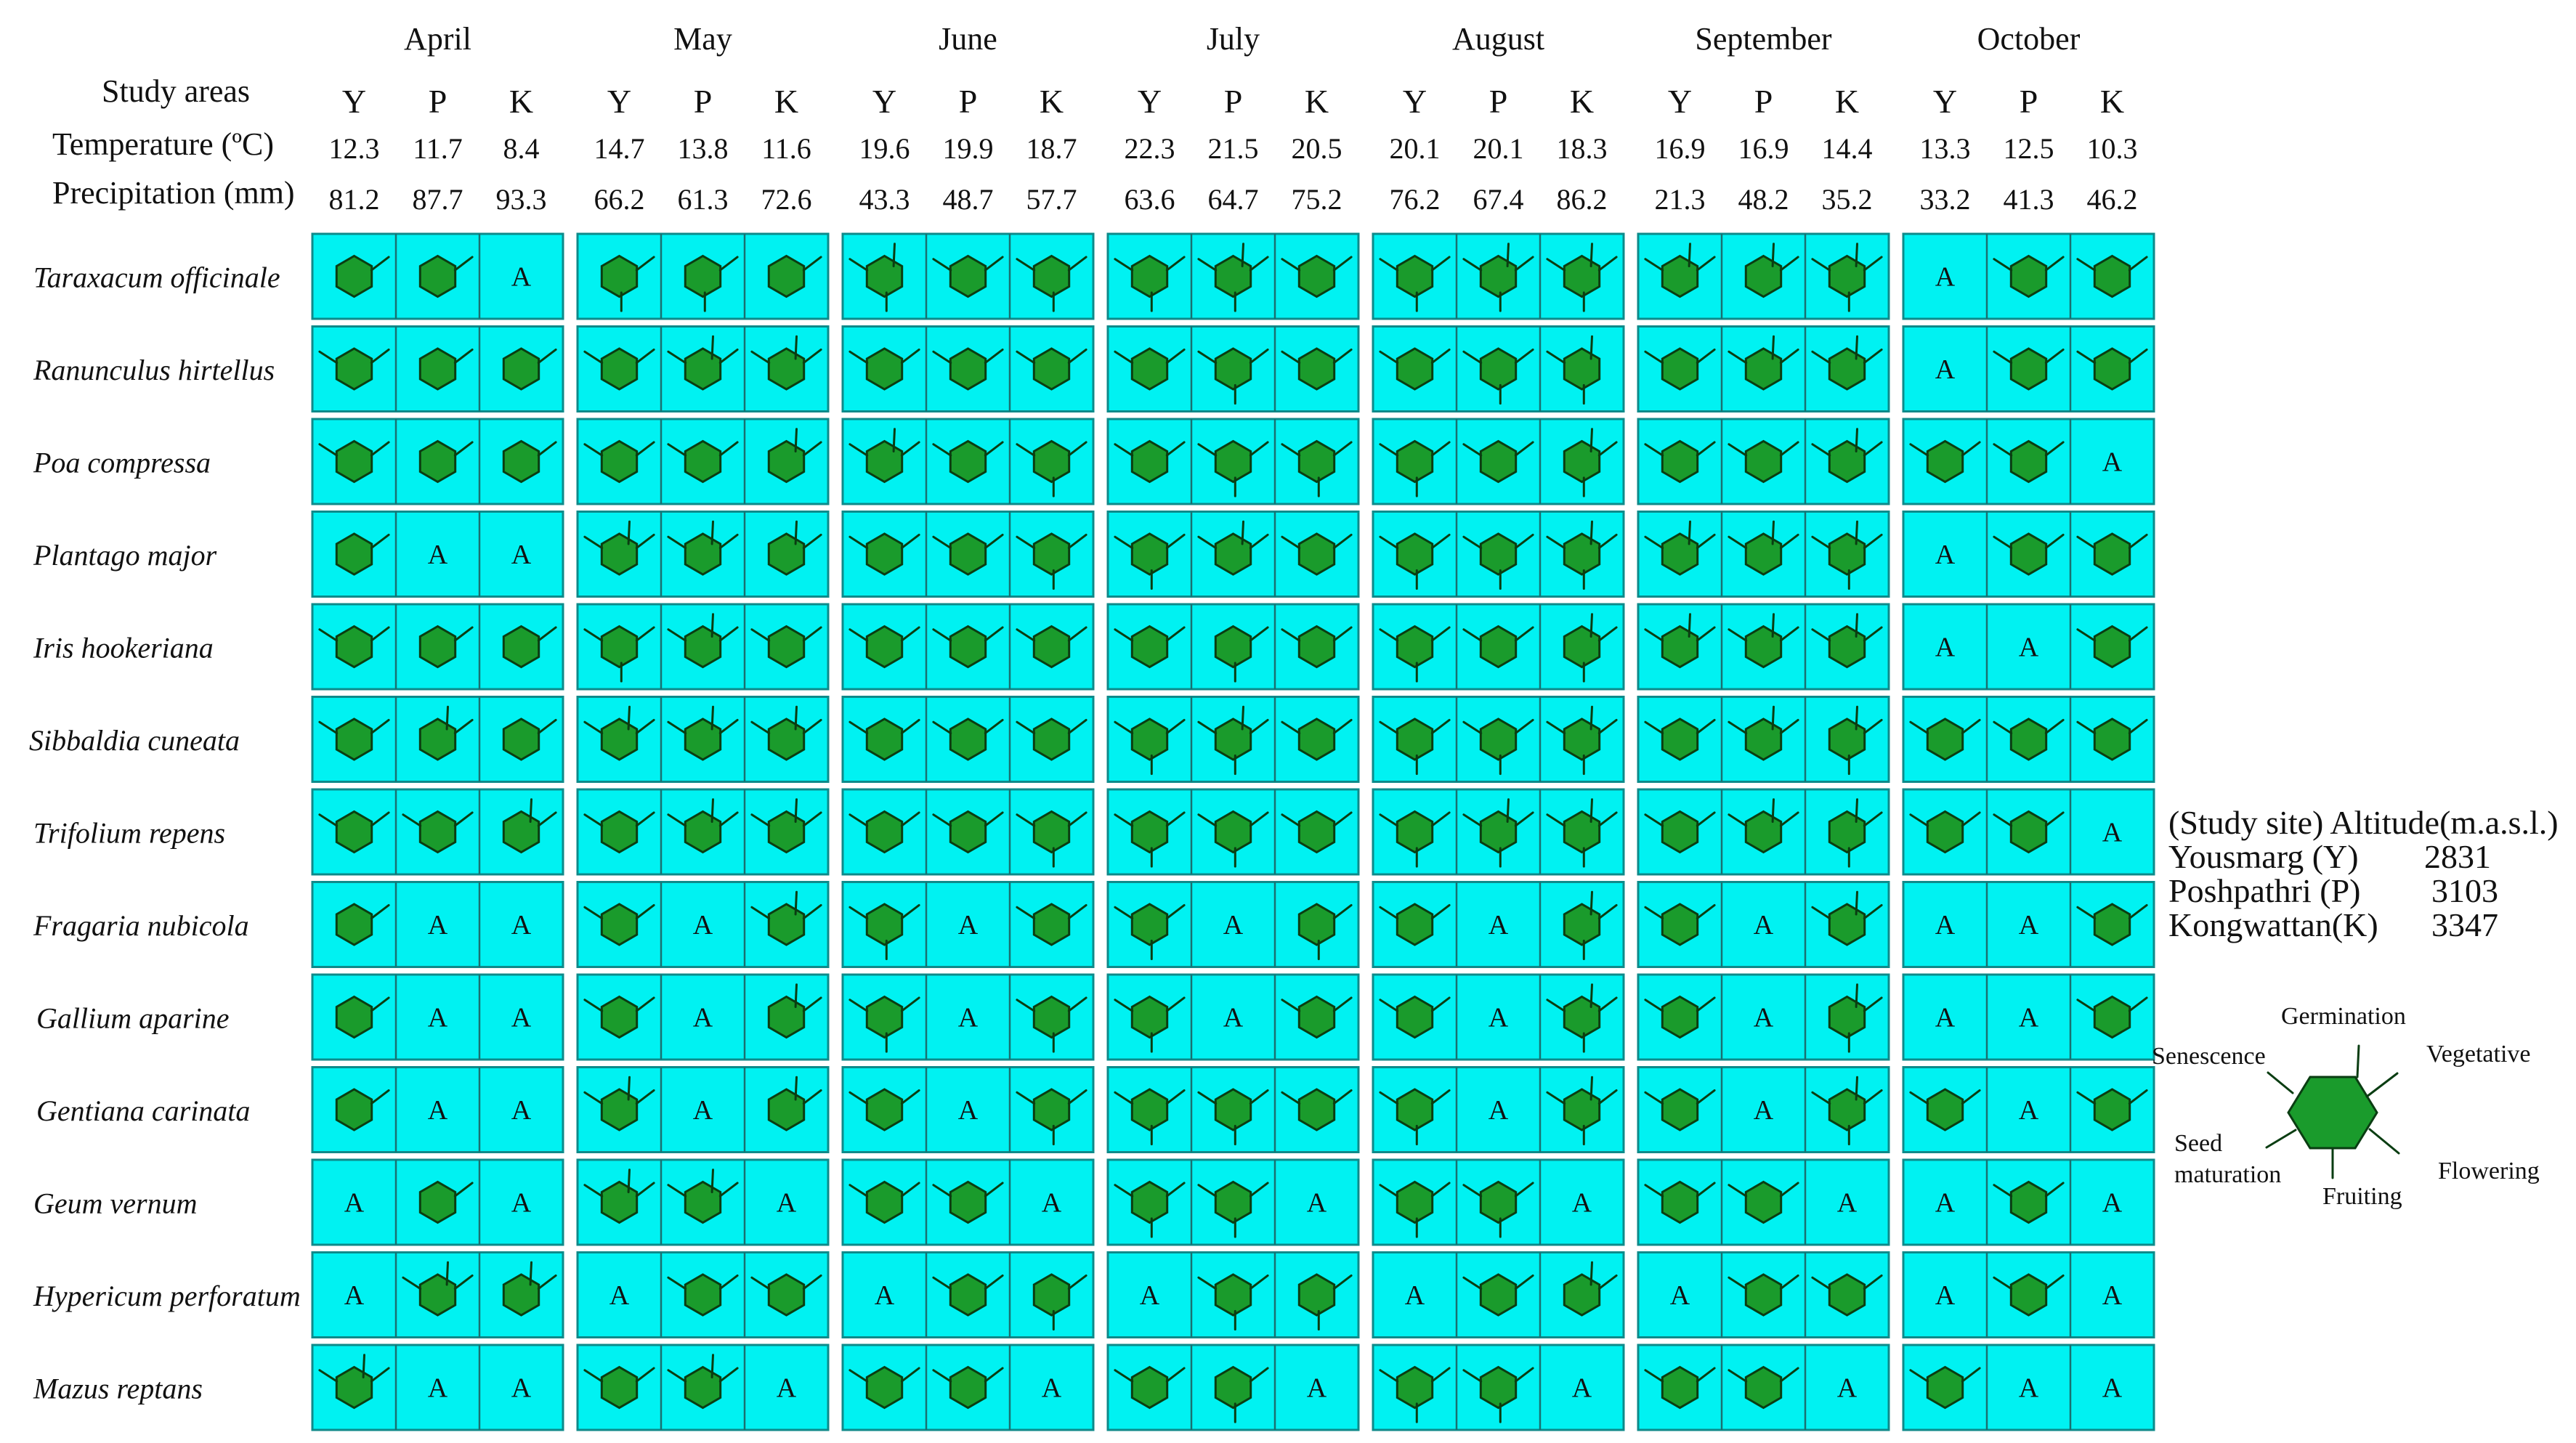 Image resolution: width=2576 pixels, height=1443 pixels. What do you see at coordinates (2457, 857) in the screenshot?
I see `altitude-value-yousmarg: 2831` at bounding box center [2457, 857].